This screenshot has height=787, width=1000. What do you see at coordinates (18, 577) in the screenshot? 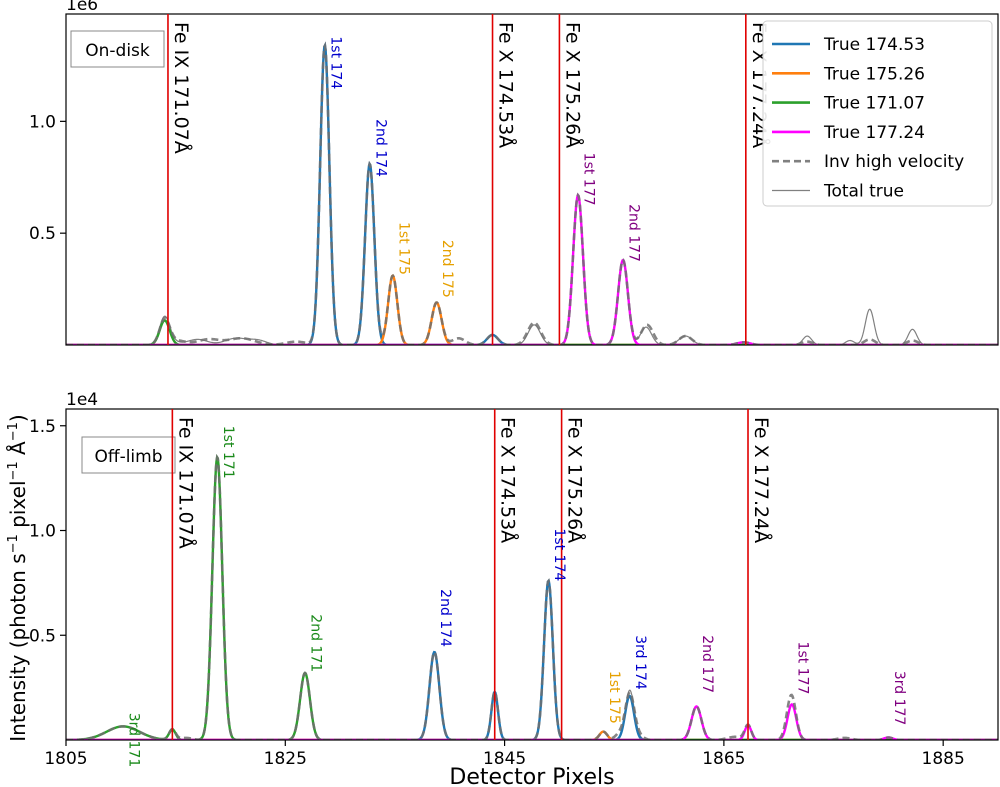
I see `y-axis-label: Intensity (photon s−1 pixel−1 Å−1)` at bounding box center [18, 577].